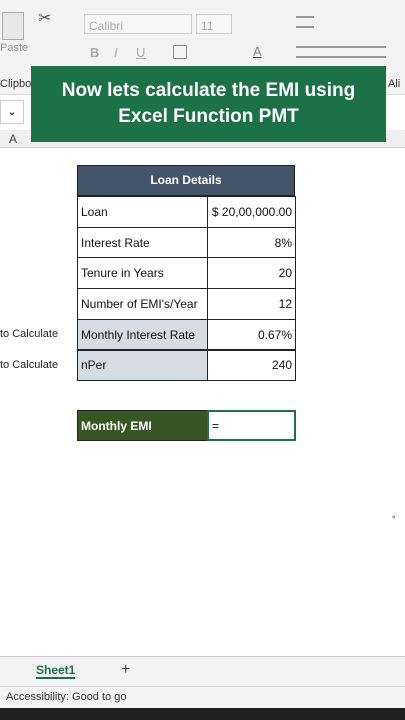  I want to click on row-label: Interest Rate, so click(142, 242).